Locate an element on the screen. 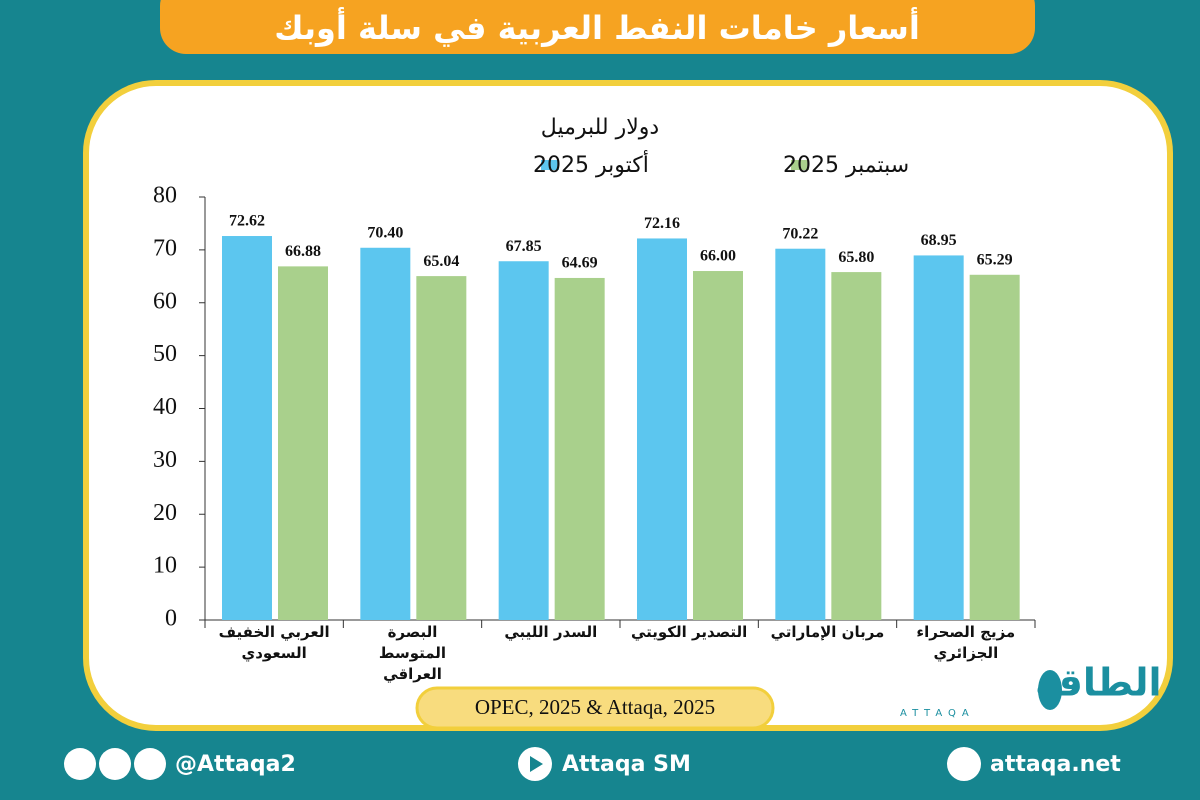 This screenshot has width=1200, height=800. y-tick-label: 70 is located at coordinates (165, 248).